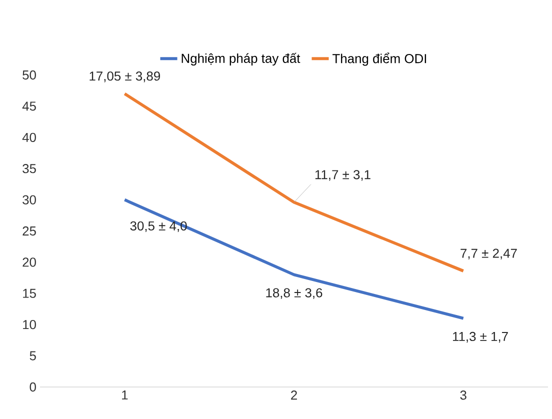 The width and height of the screenshot is (552, 419). What do you see at coordinates (125, 395) in the screenshot?
I see `x-tick-label: 1` at bounding box center [125, 395].